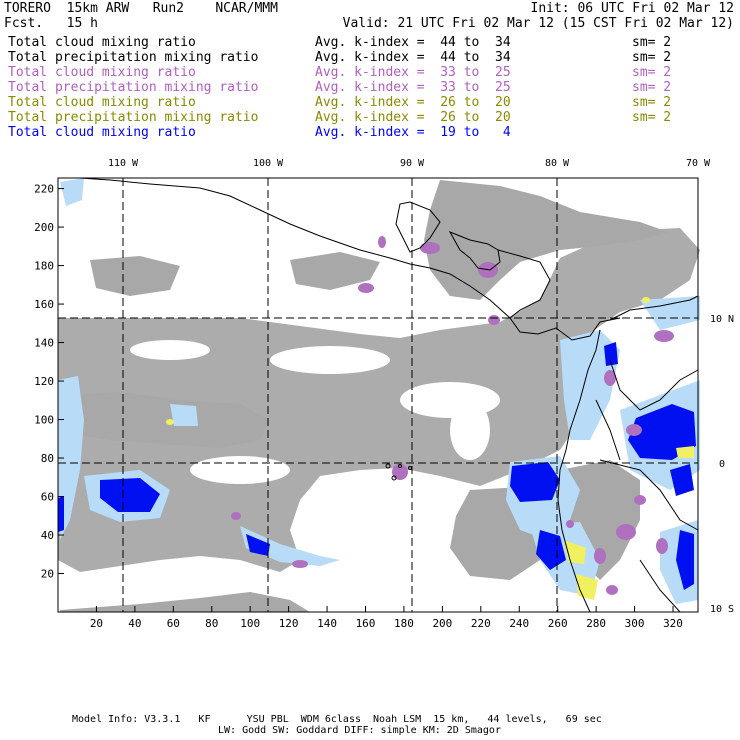 This screenshot has height=740, width=740. Describe the element at coordinates (47, 574) in the screenshot. I see `y-tick-label: 20` at that location.